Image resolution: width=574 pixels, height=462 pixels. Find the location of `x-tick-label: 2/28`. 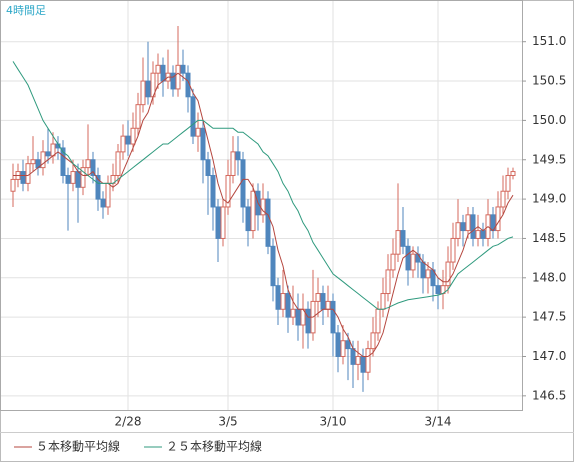

x-tick-label: 2/28 is located at coordinates (128, 422).